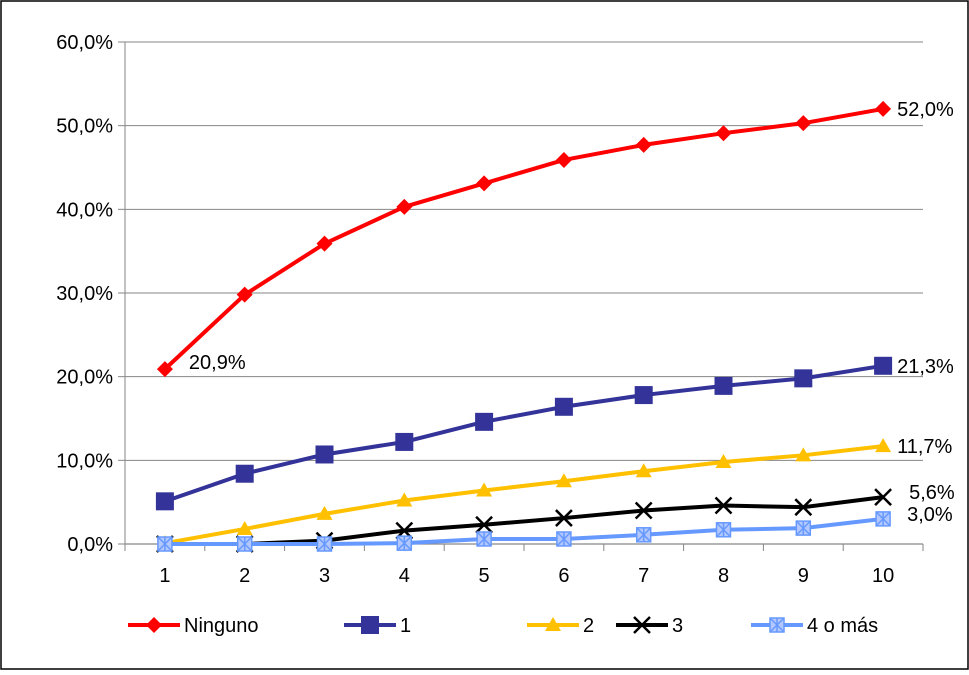 Image resolution: width=969 pixels, height=675 pixels. I want to click on y-tick-label: 50,0%, so click(84, 127).